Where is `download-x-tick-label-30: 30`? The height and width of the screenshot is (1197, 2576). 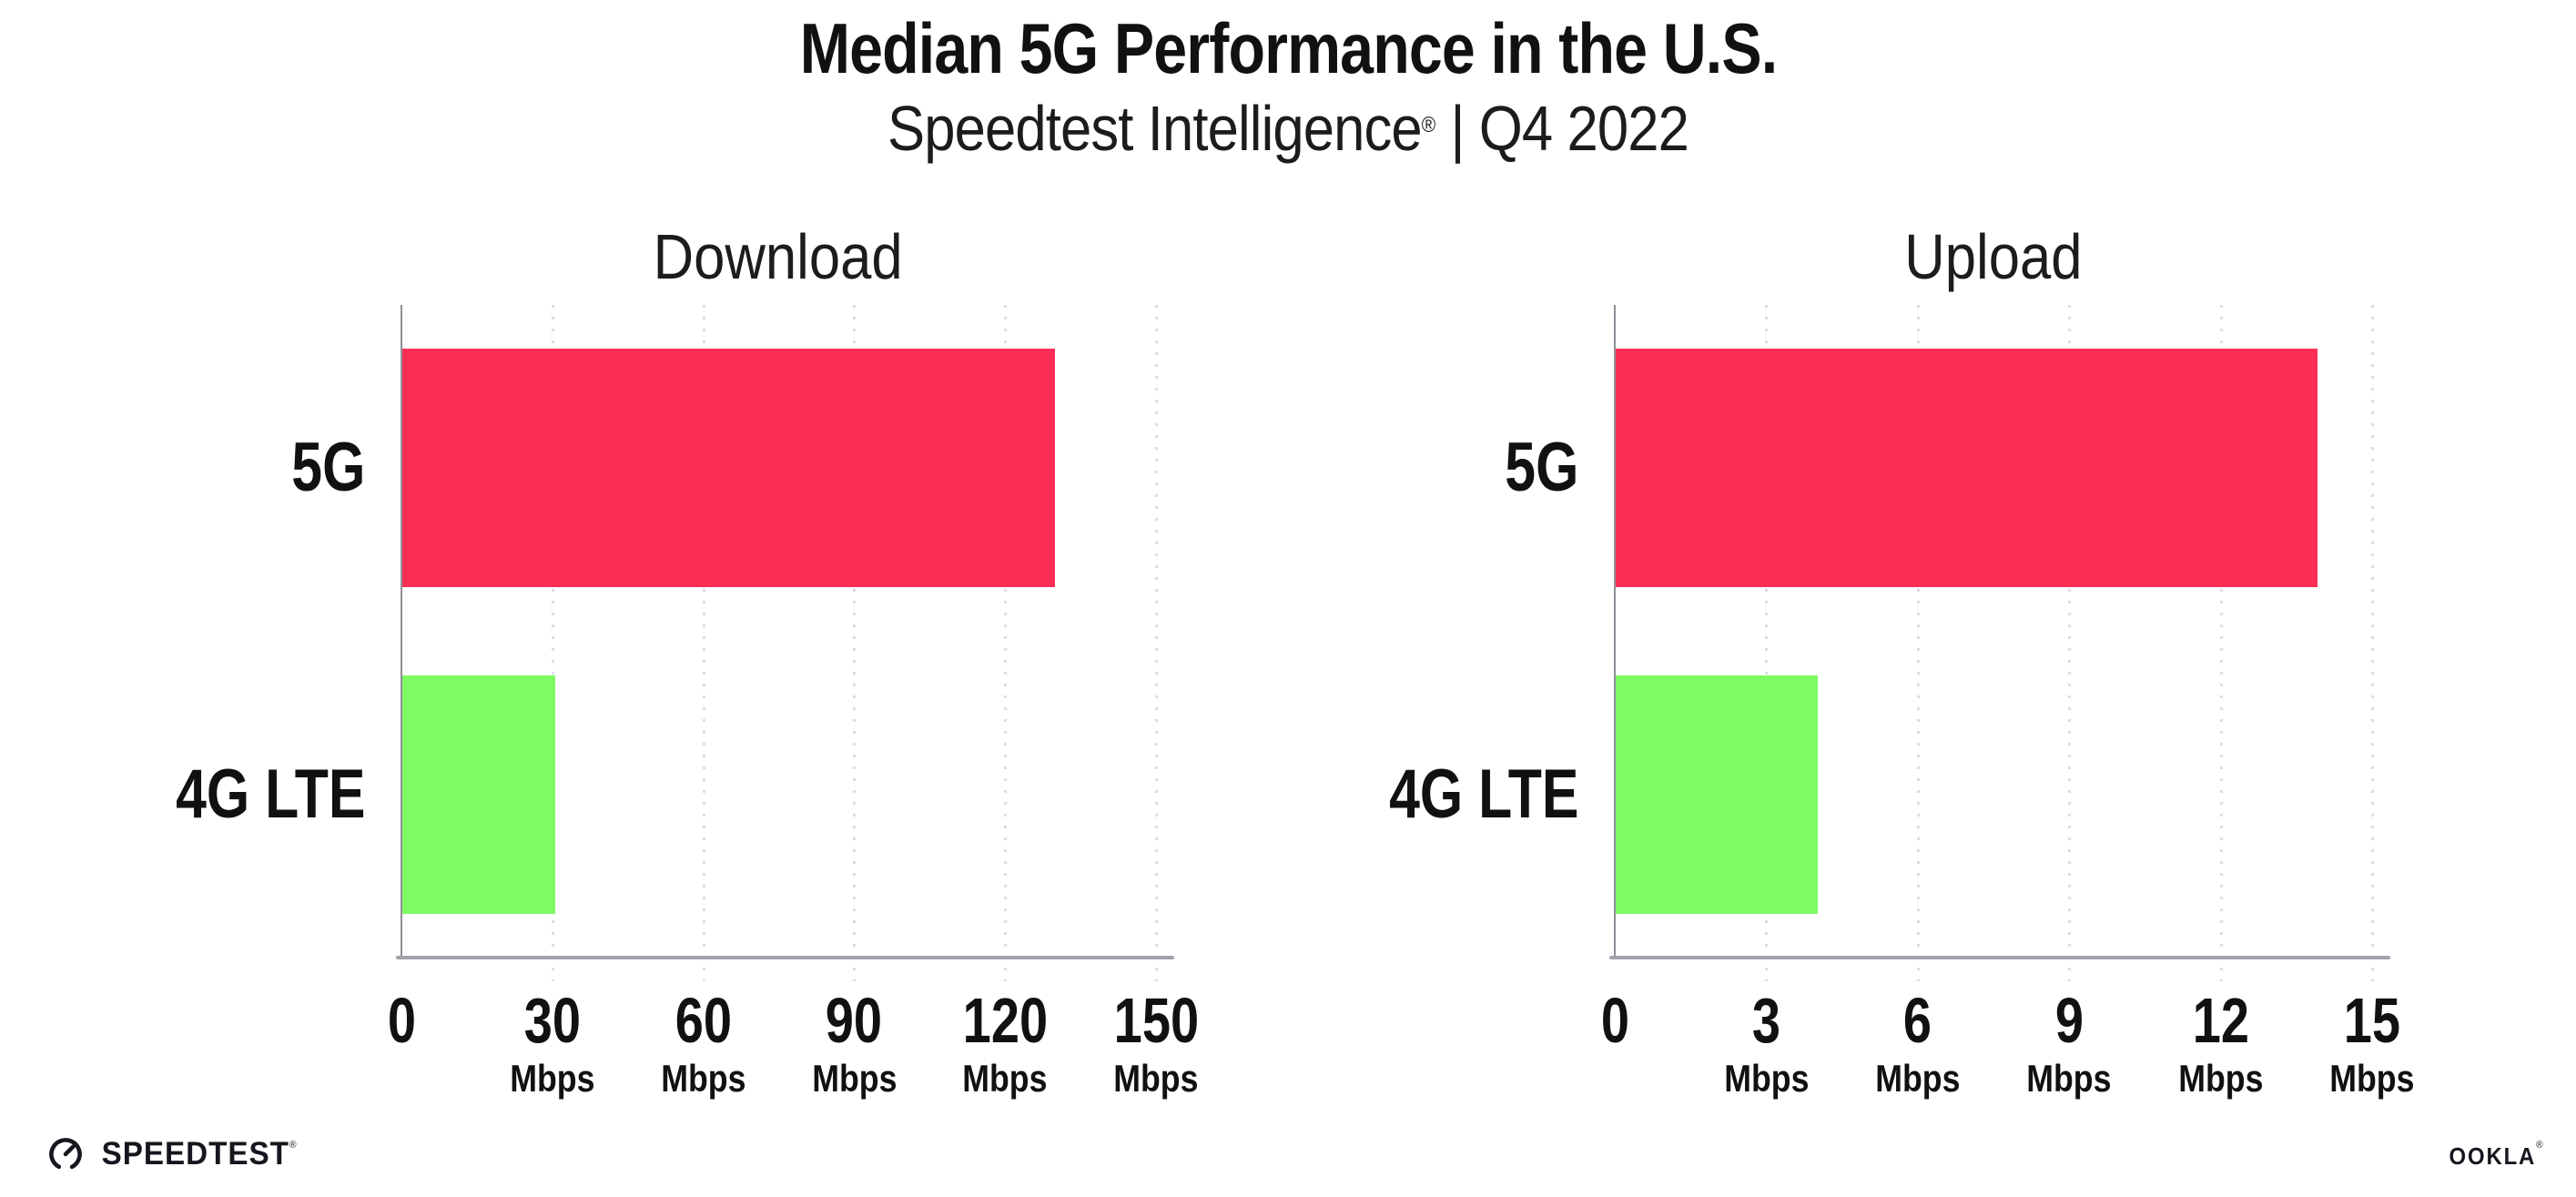 download-x-tick-label-30: 30 is located at coordinates (552, 1021).